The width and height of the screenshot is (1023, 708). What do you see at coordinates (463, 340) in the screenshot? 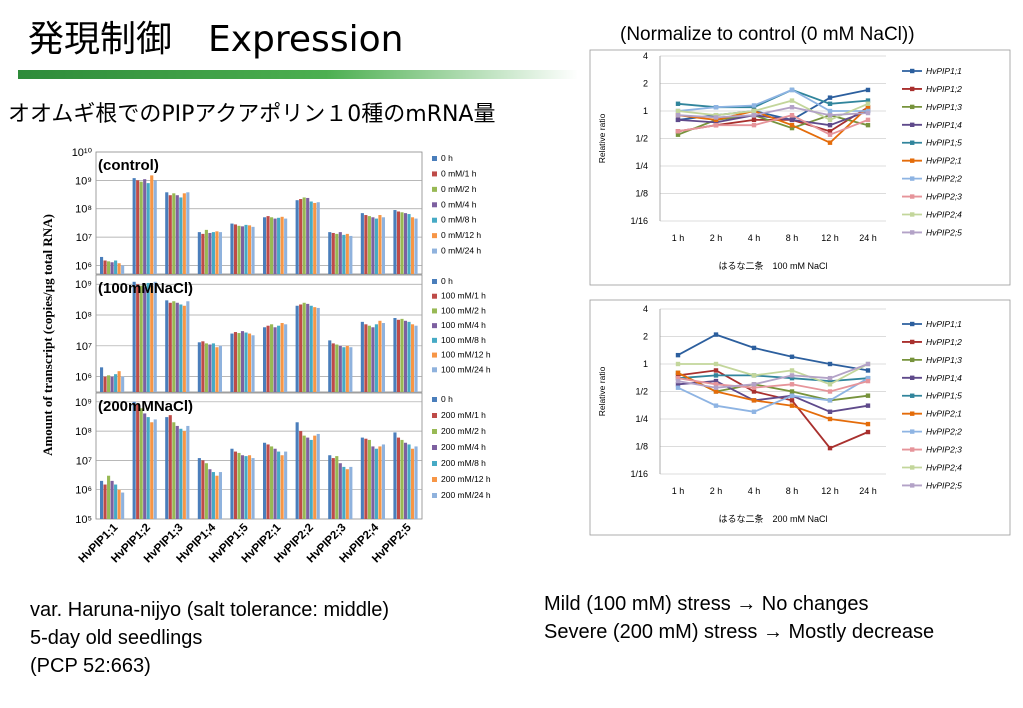
I see `legend-label: 100 mM/8 h` at bounding box center [463, 340].